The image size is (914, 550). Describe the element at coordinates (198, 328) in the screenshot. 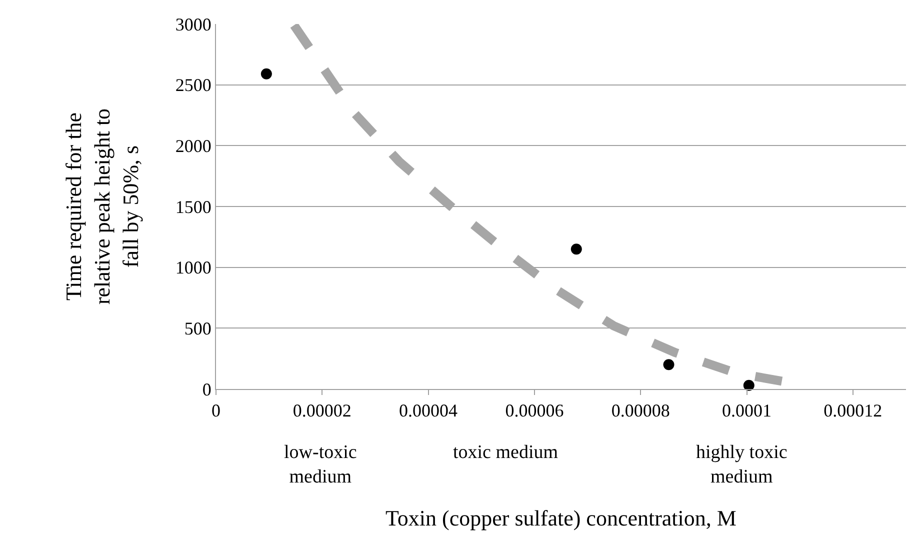

I see `y-tick-label: 500` at that location.